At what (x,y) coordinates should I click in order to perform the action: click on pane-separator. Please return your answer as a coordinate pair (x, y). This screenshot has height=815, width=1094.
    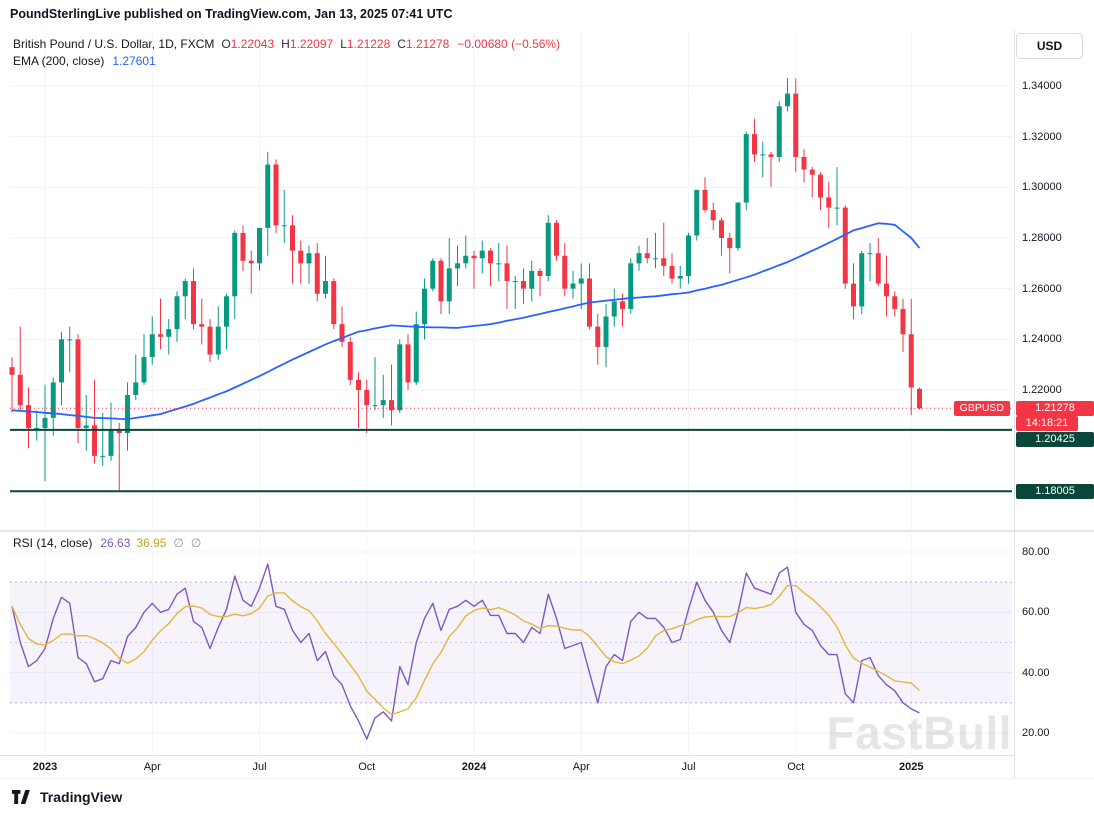
    Looking at the image, I should click on (547, 531).